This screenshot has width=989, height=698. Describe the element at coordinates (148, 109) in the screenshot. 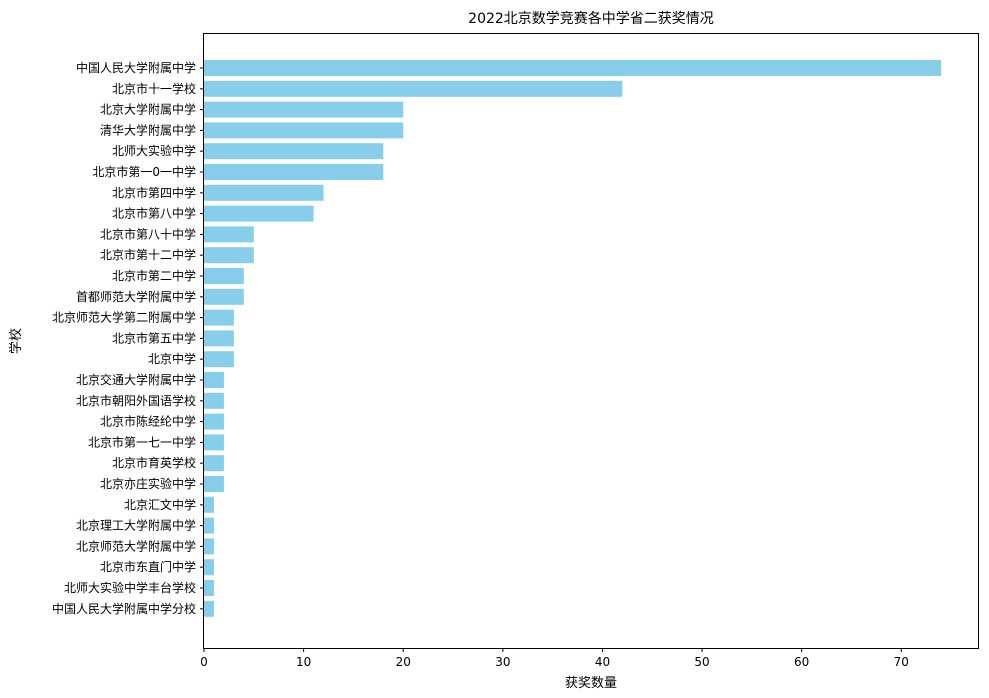

I see `y-tick-label: 北京大学附属中学` at that location.